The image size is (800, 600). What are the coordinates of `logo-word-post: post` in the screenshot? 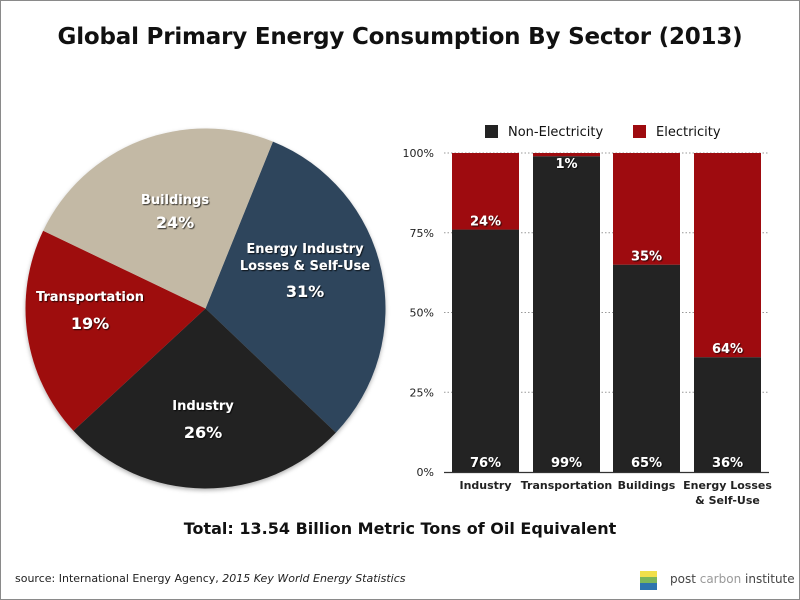 It's located at (685, 579).